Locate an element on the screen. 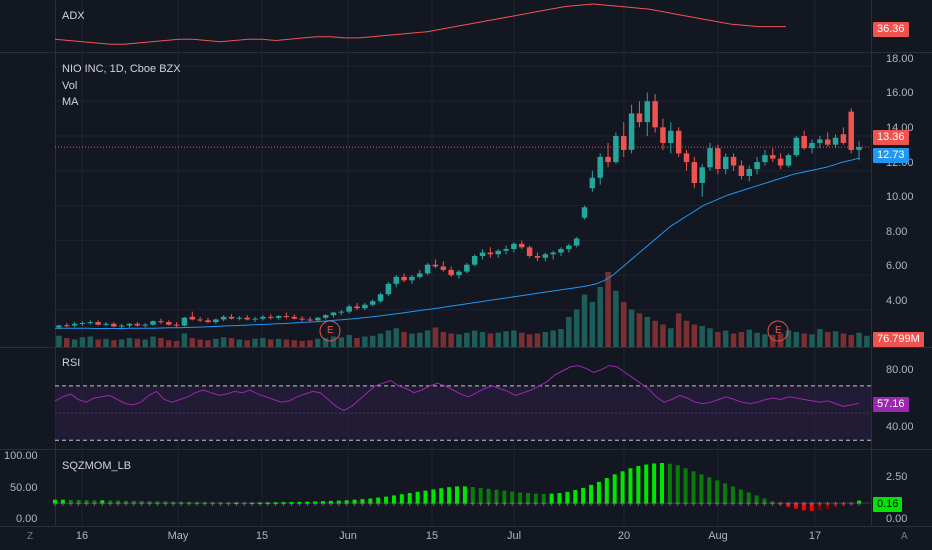 The height and width of the screenshot is (550, 932). volume-legend: Vol is located at coordinates (70, 86).